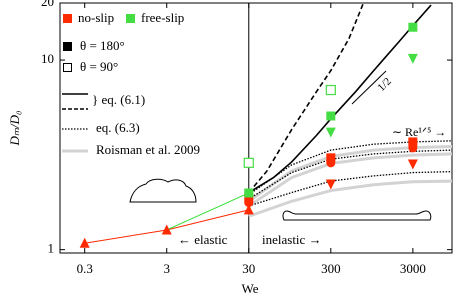 The height and width of the screenshot is (298, 456). Describe the element at coordinates (163, 190) in the screenshot. I see `drop-sketch-elastic` at that location.